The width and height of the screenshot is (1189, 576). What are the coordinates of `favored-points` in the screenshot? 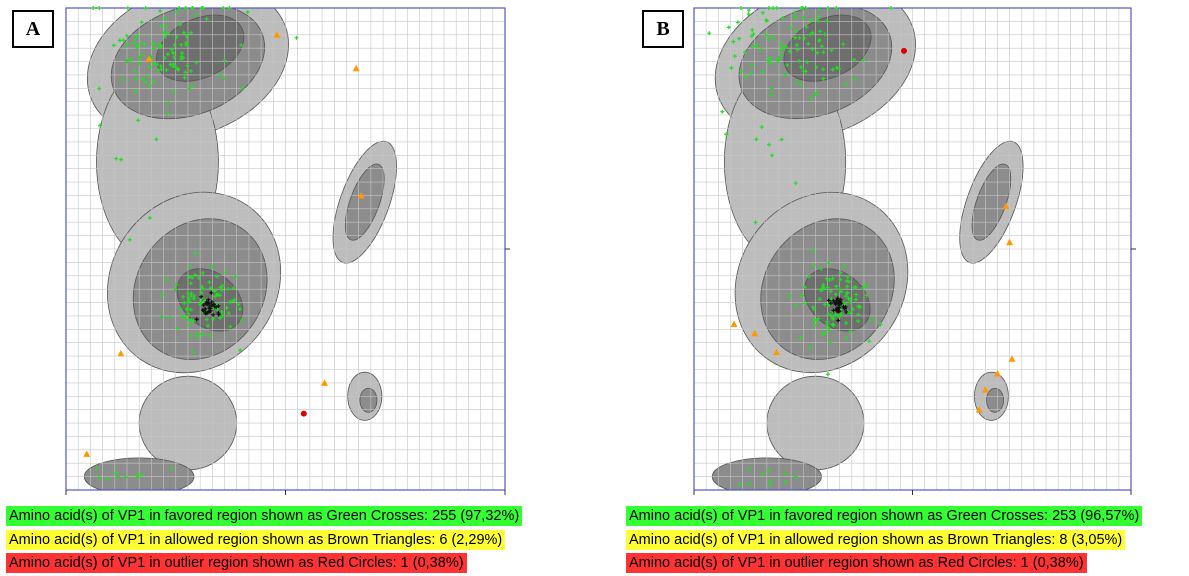 It's located at (800, 246).